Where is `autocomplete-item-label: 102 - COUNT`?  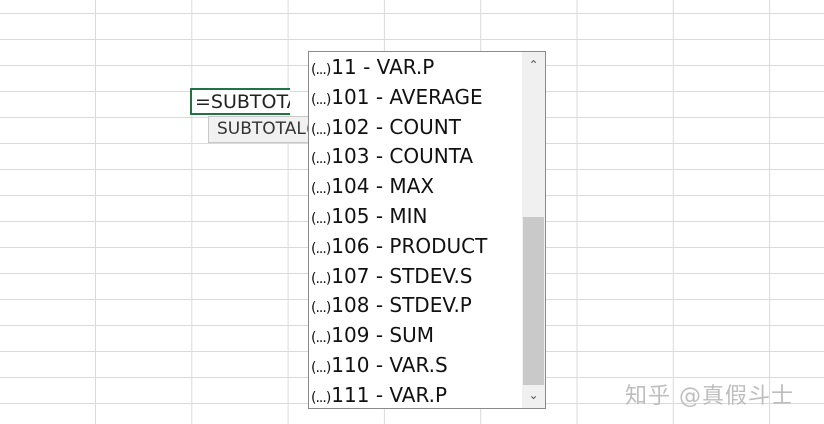
autocomplete-item-label: 102 - COUNT is located at coordinates (396, 126).